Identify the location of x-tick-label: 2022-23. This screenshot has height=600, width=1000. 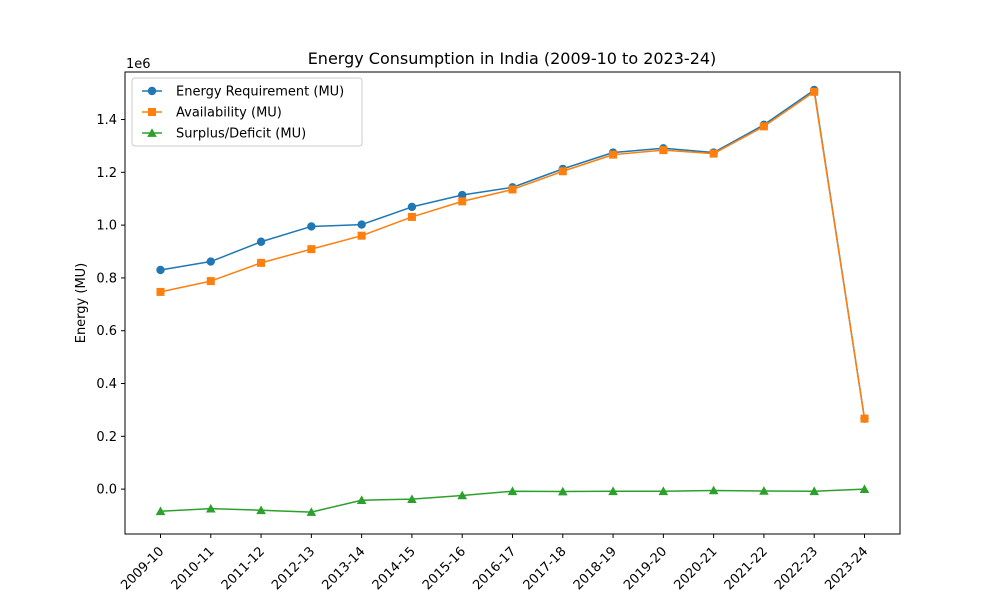
(796, 568).